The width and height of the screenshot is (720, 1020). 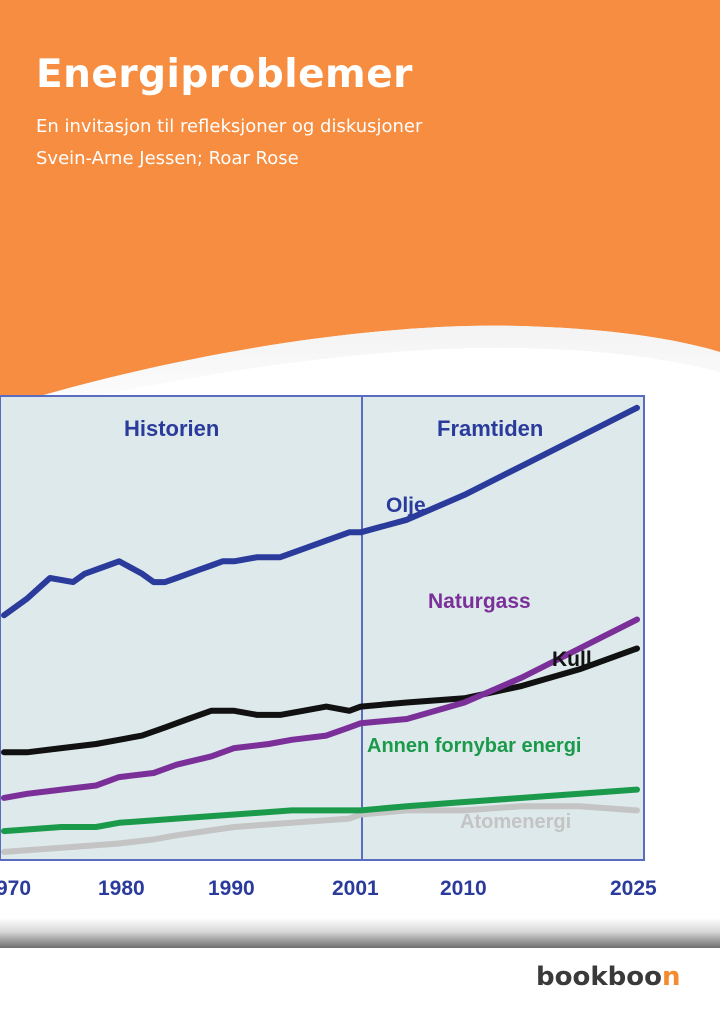 I want to click on publisher-logo-accent: n, so click(x=671, y=977).